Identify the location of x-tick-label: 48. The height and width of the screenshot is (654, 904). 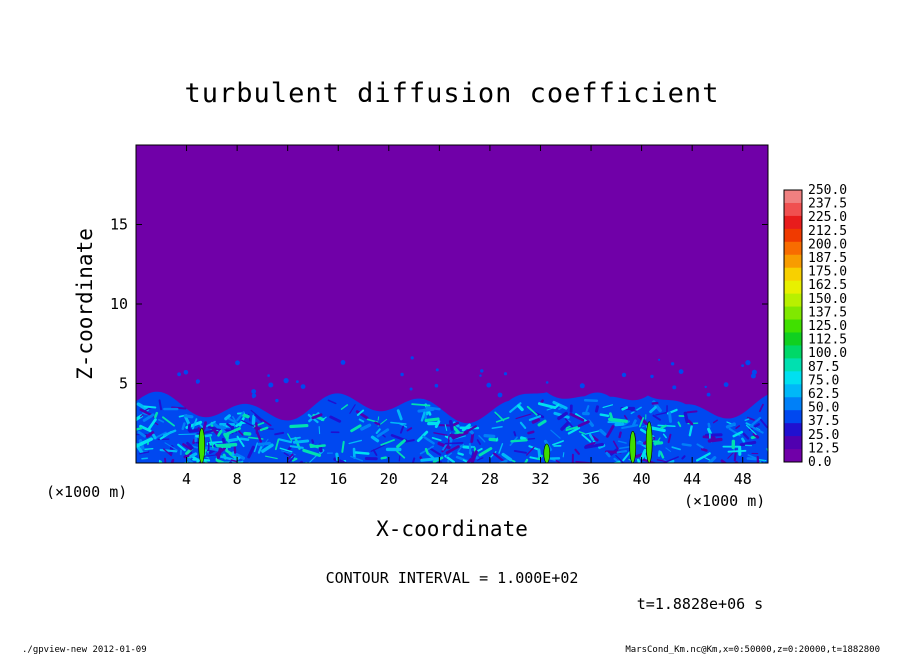
(743, 479).